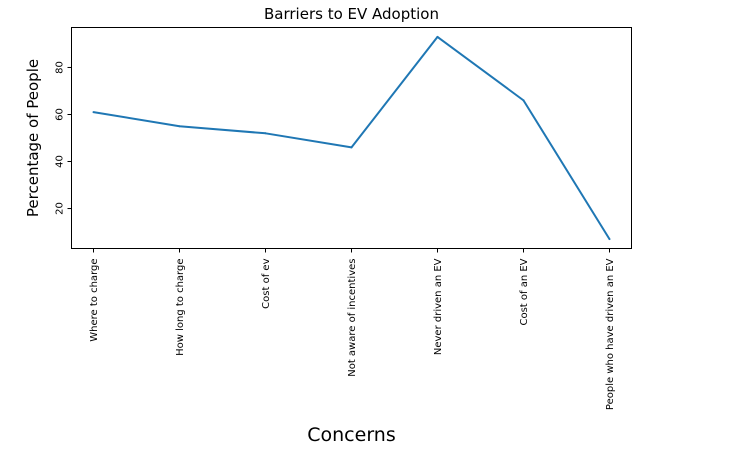 The image size is (748, 457). What do you see at coordinates (94, 300) in the screenshot?
I see `x-tick-label: Where to charge` at bounding box center [94, 300].